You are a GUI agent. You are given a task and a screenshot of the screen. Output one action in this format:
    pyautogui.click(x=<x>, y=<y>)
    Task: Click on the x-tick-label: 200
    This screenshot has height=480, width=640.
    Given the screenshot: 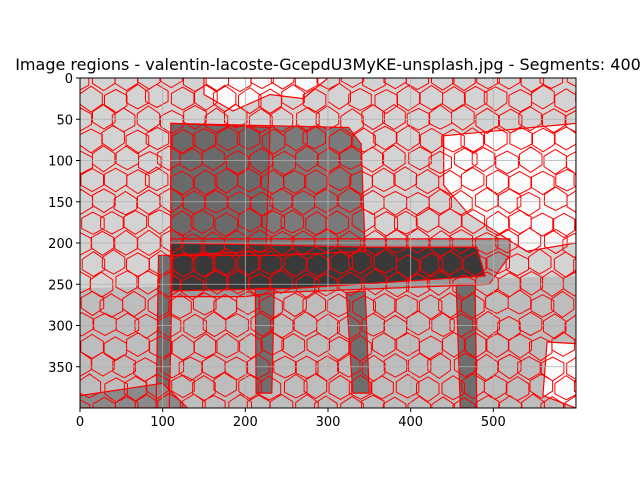 What is the action you would take?
    pyautogui.click(x=245, y=422)
    